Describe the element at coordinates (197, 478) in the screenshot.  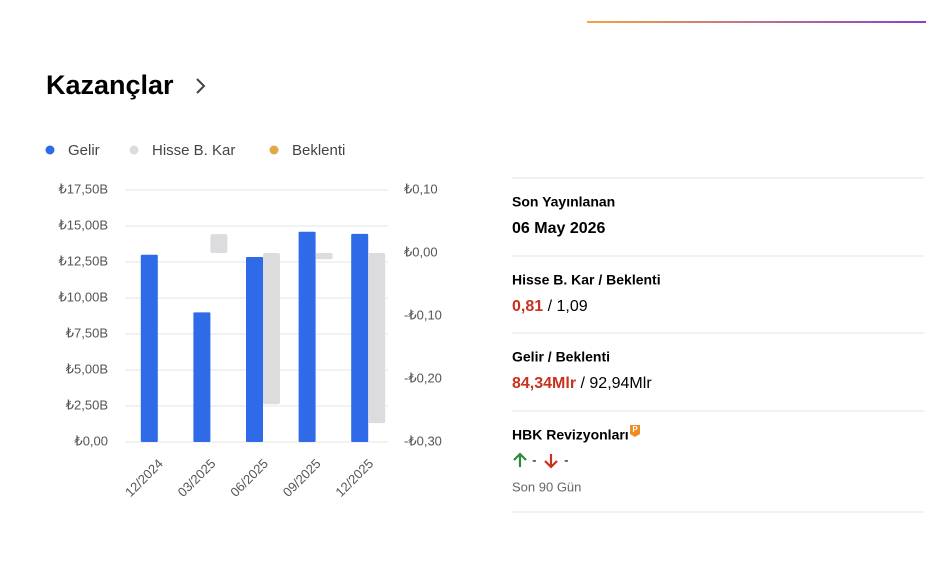
I see `x-tick-label: 03/2025` at that location.